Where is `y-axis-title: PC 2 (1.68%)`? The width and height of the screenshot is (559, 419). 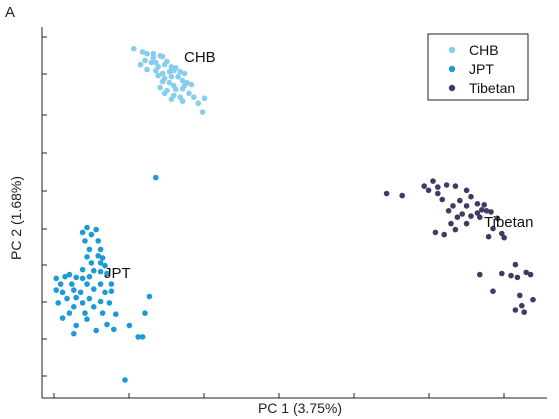
y-axis-title: PC 2 (1.68%) is located at coordinates (16, 218).